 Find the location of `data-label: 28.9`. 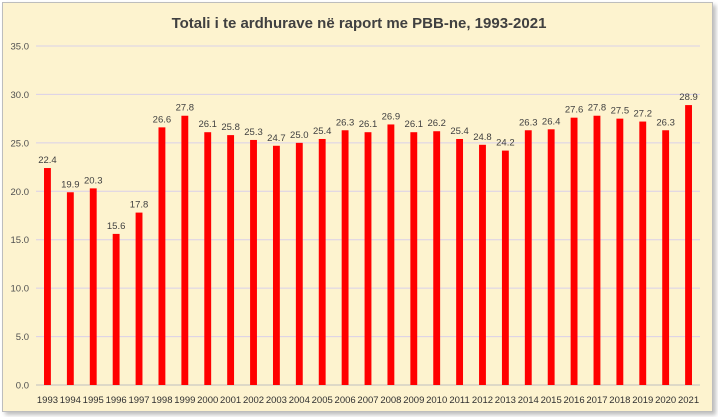

data-label: 28.9 is located at coordinates (688, 97).